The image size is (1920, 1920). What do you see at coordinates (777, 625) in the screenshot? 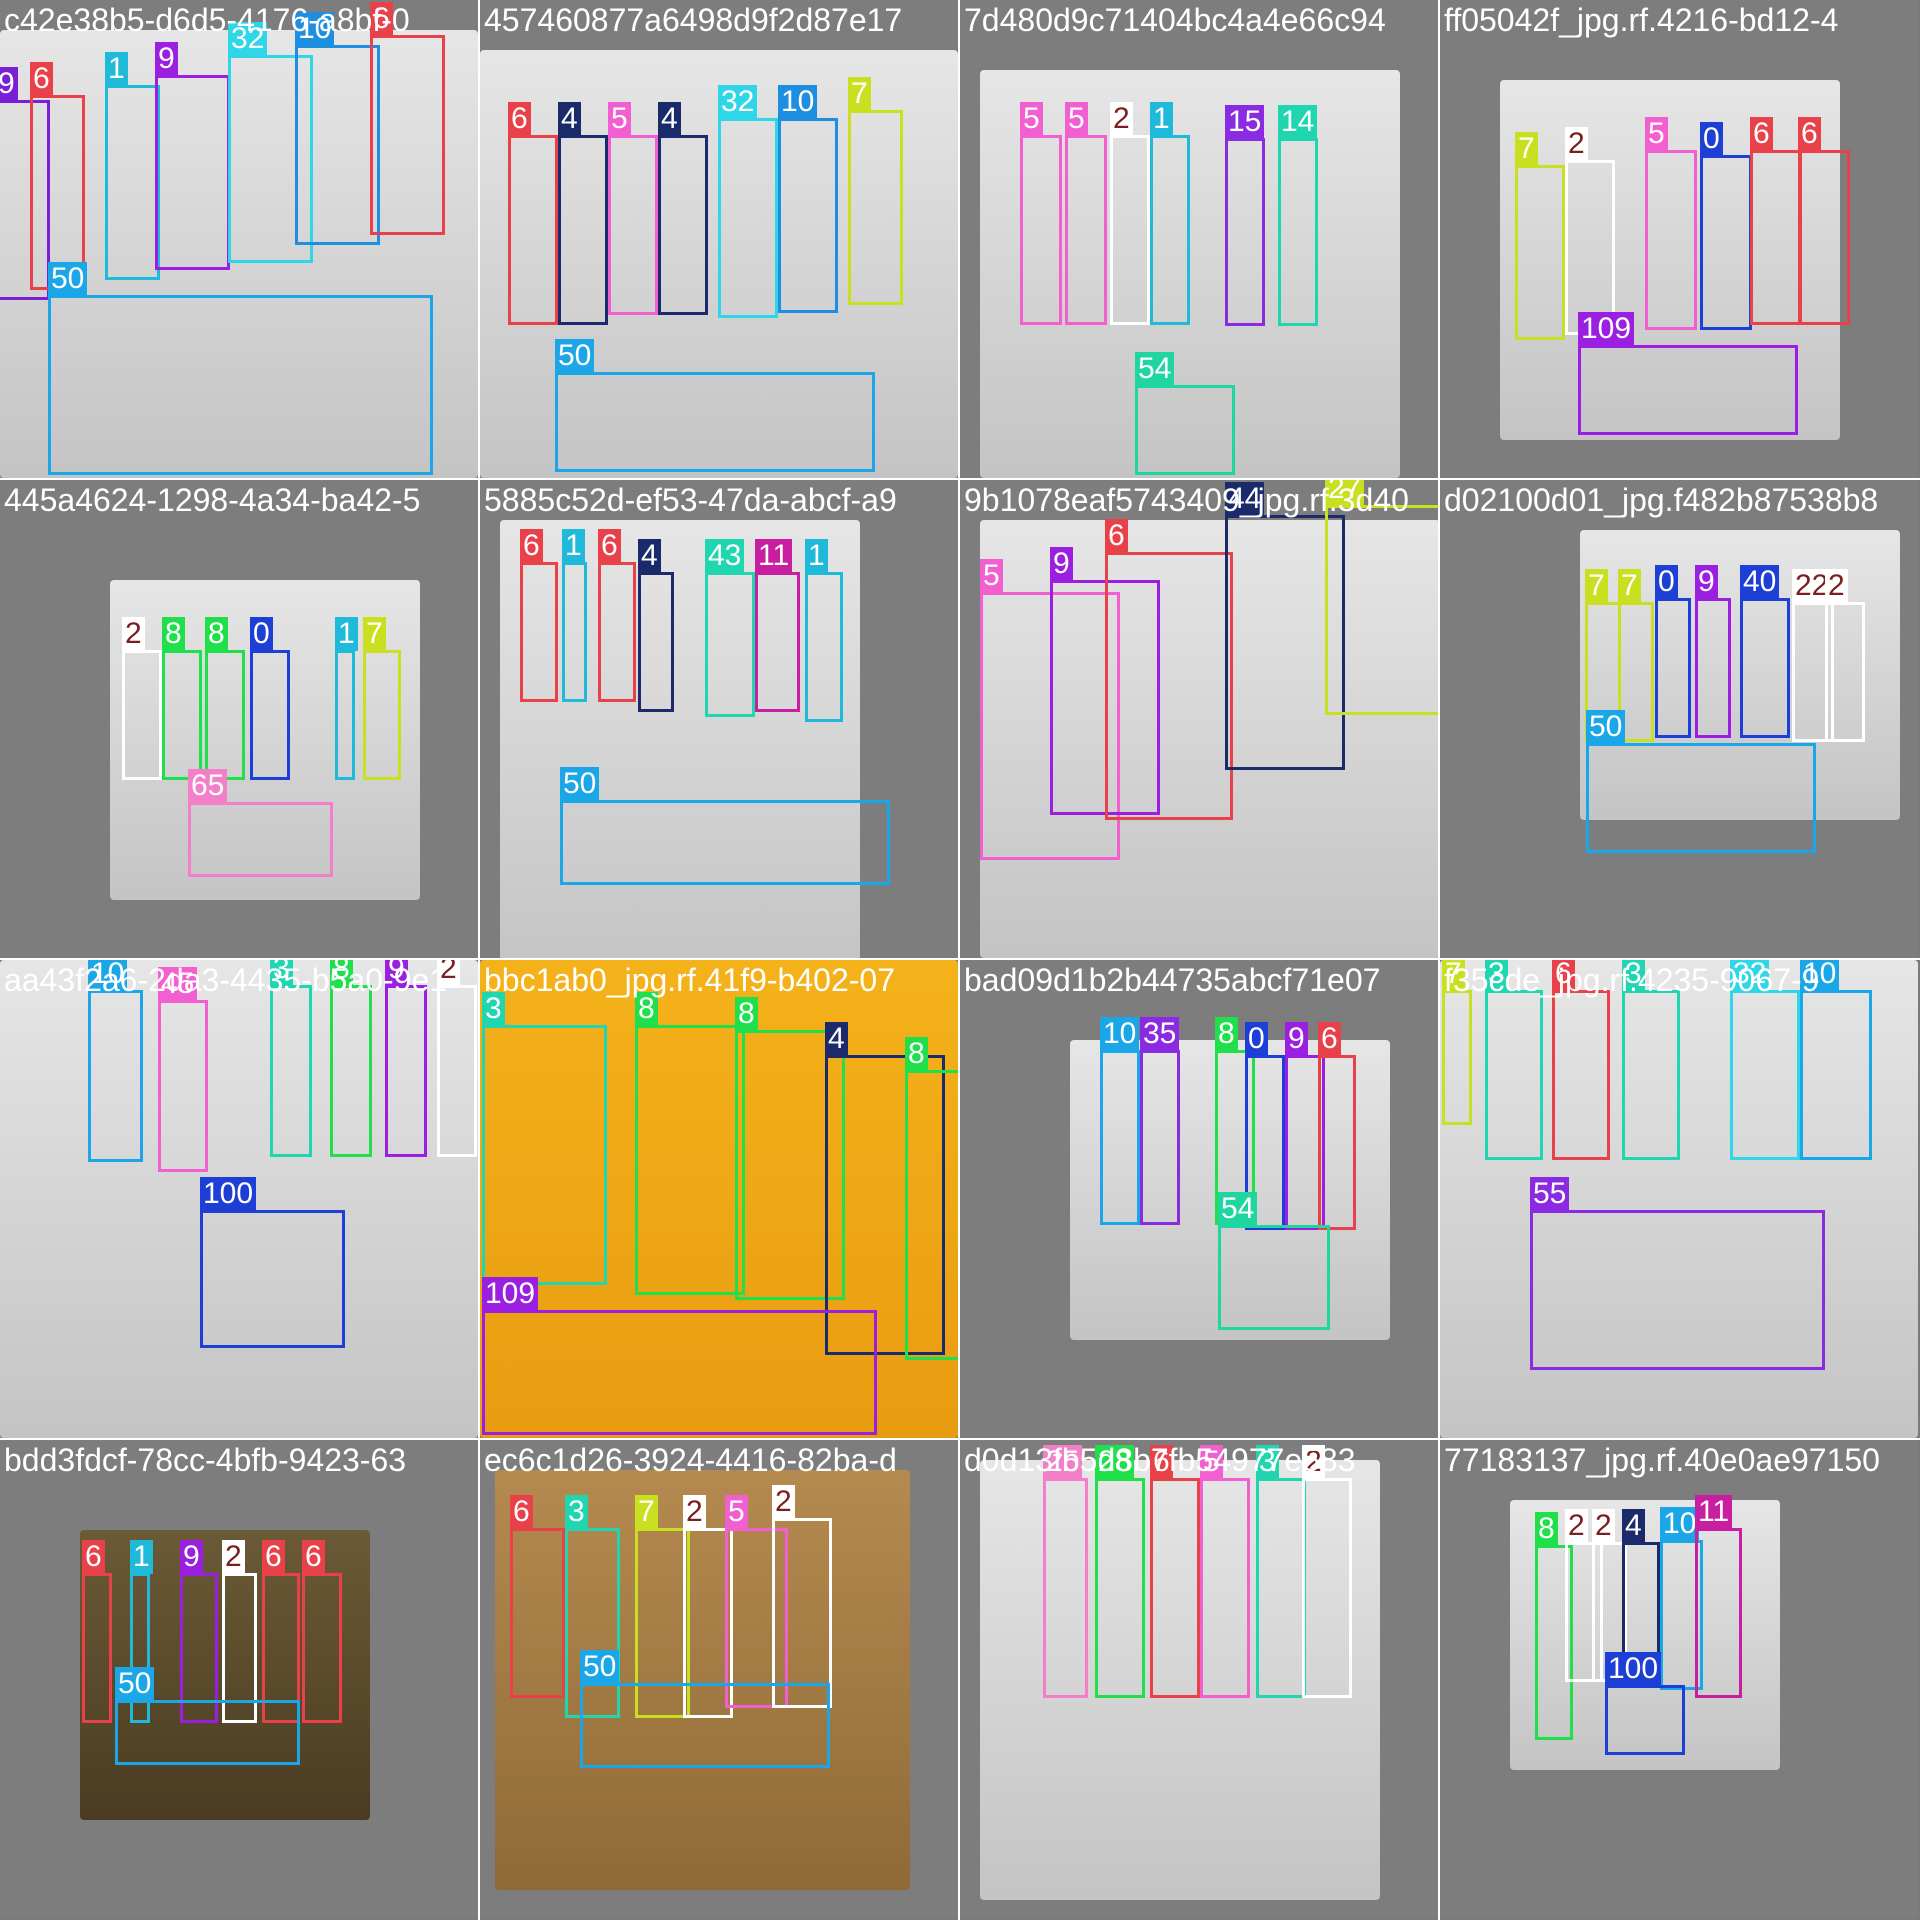
I see `bounding-box: 11` at bounding box center [777, 625].